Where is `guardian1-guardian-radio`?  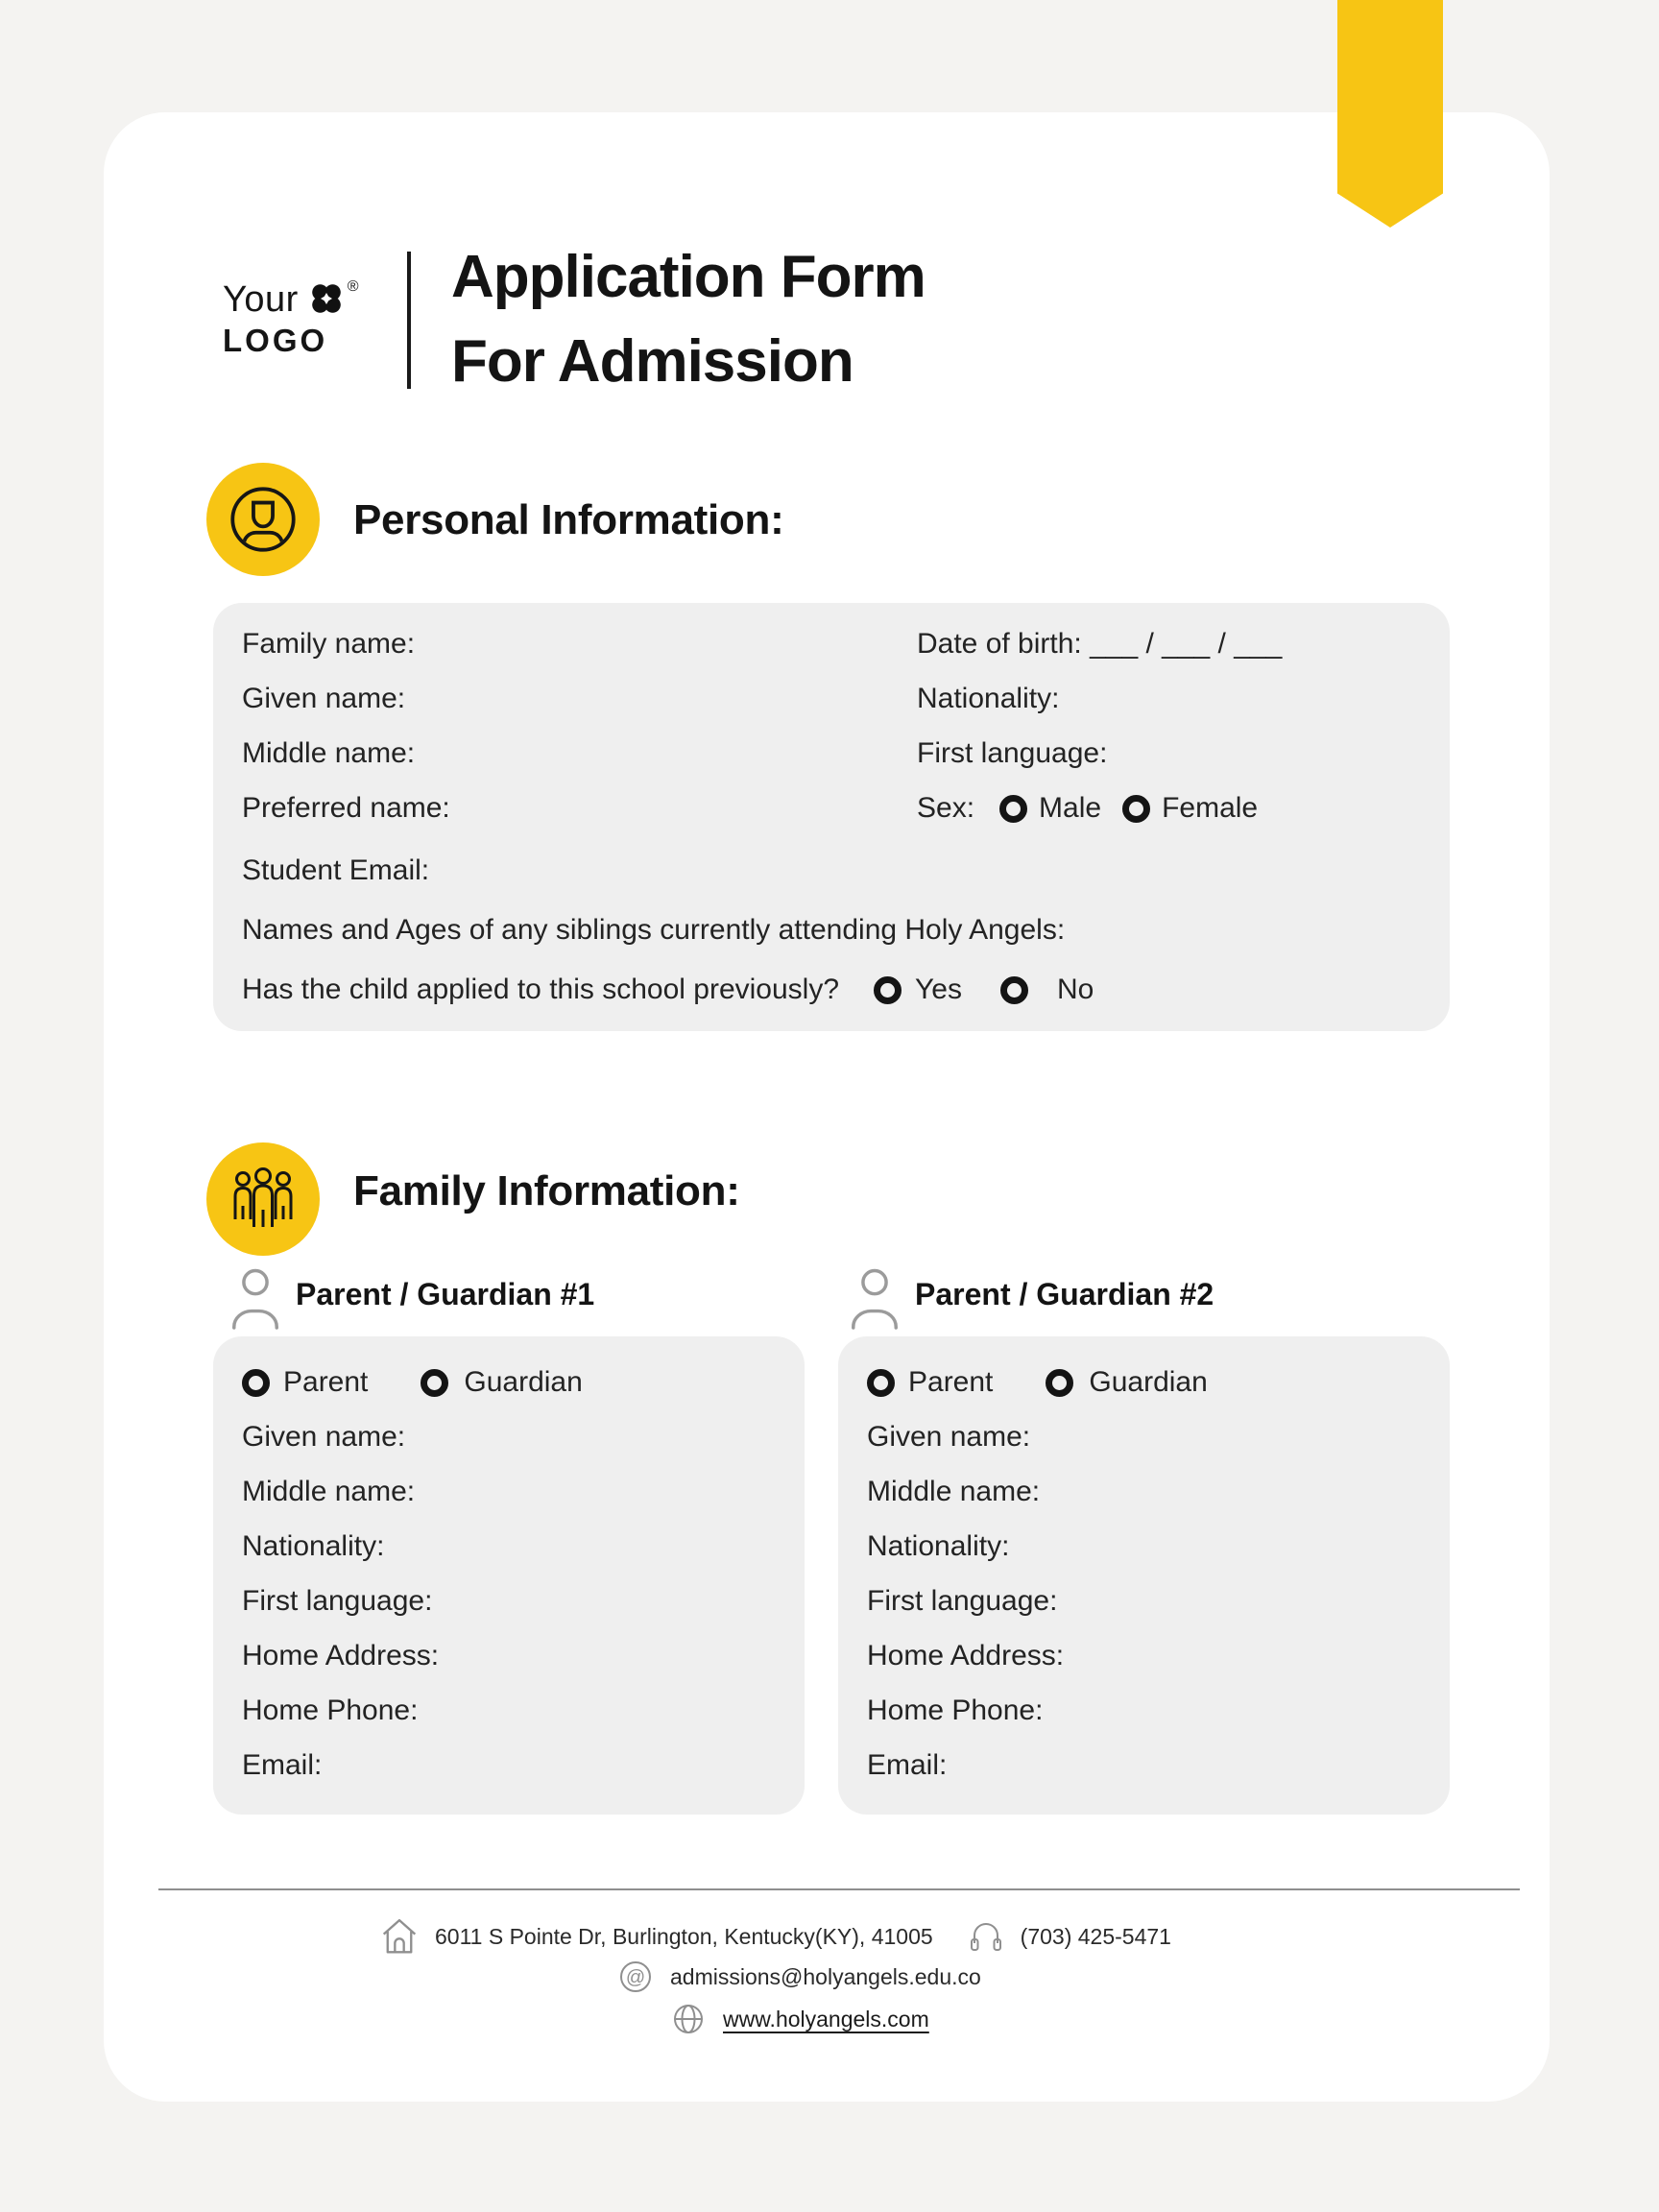
guardian1-guardian-radio is located at coordinates (435, 1382).